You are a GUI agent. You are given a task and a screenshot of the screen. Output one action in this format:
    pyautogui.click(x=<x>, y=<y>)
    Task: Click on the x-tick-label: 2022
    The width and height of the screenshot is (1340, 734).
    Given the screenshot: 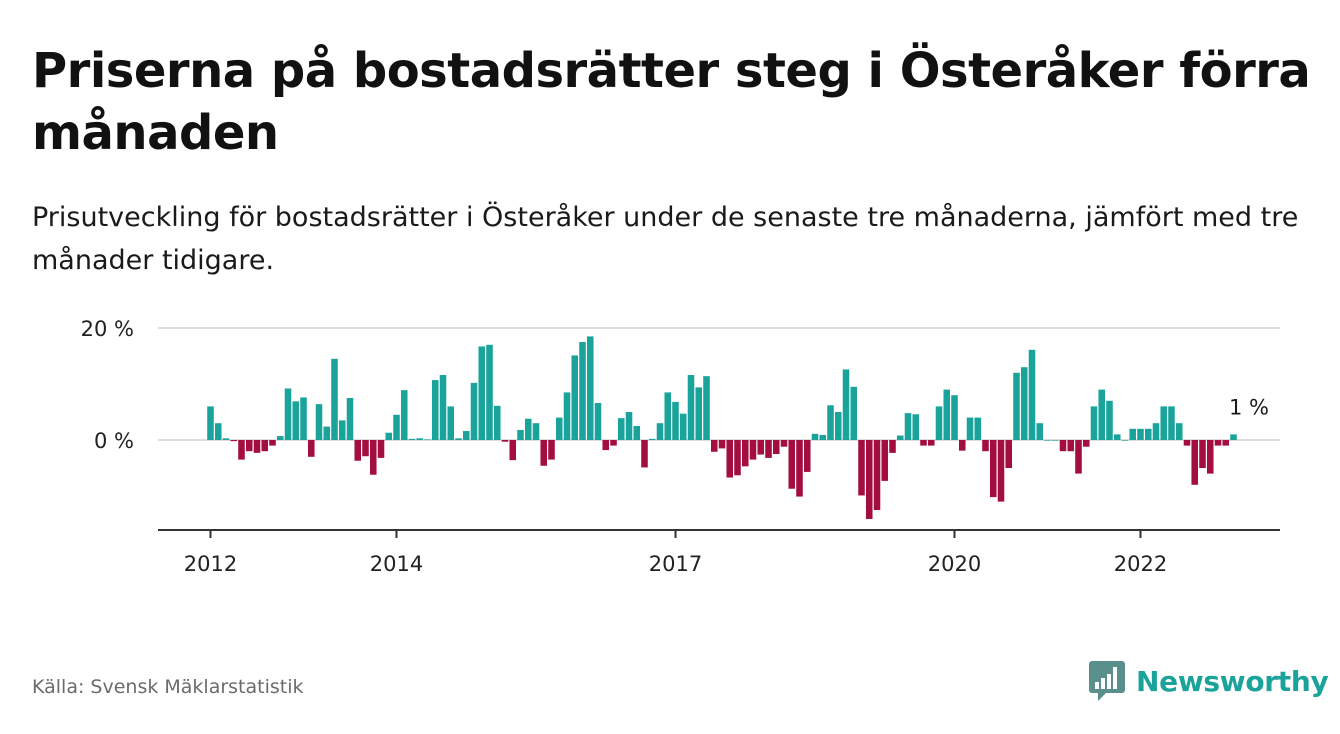 What is the action you would take?
    pyautogui.click(x=1140, y=564)
    